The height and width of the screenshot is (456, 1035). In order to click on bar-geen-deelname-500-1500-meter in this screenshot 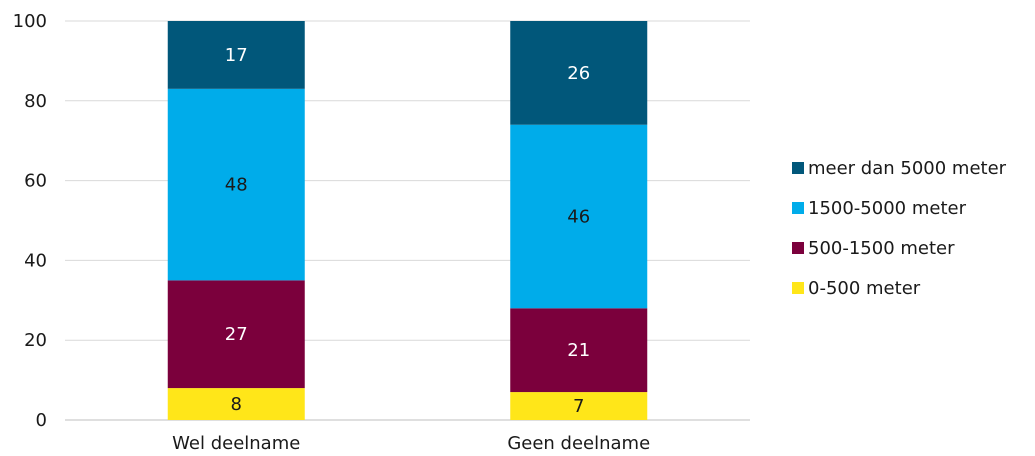, I will do `click(579, 350)`.